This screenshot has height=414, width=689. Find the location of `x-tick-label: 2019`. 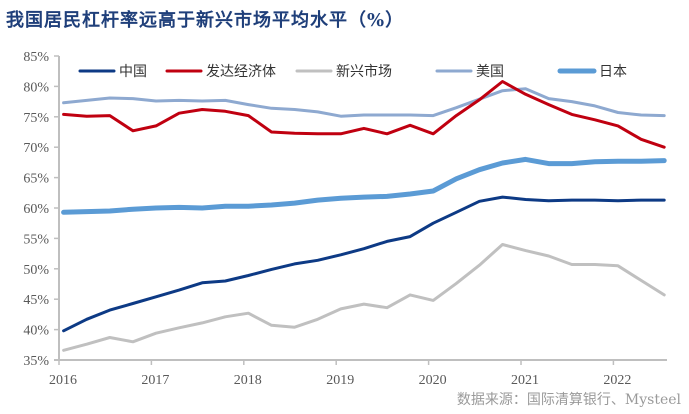

x-tick-label: 2019 is located at coordinates (340, 380).